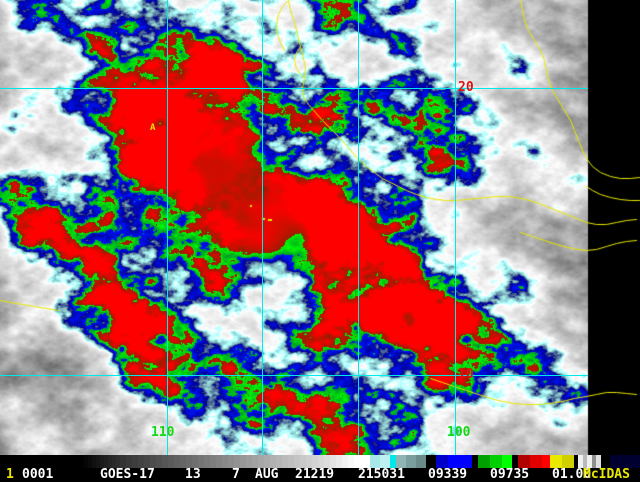 The height and width of the screenshot is (482, 640). I want to click on month: AUG, so click(267, 474).